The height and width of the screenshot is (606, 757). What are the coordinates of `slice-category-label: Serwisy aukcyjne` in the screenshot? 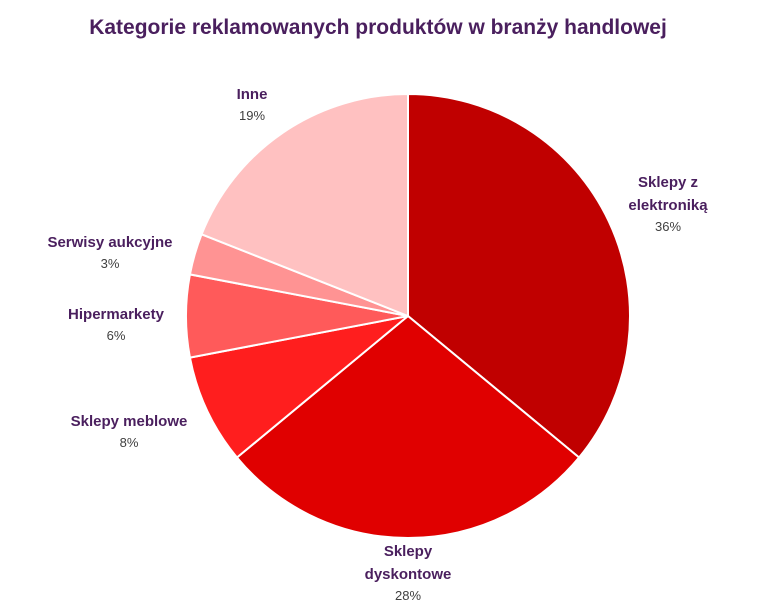 It's located at (109, 242).